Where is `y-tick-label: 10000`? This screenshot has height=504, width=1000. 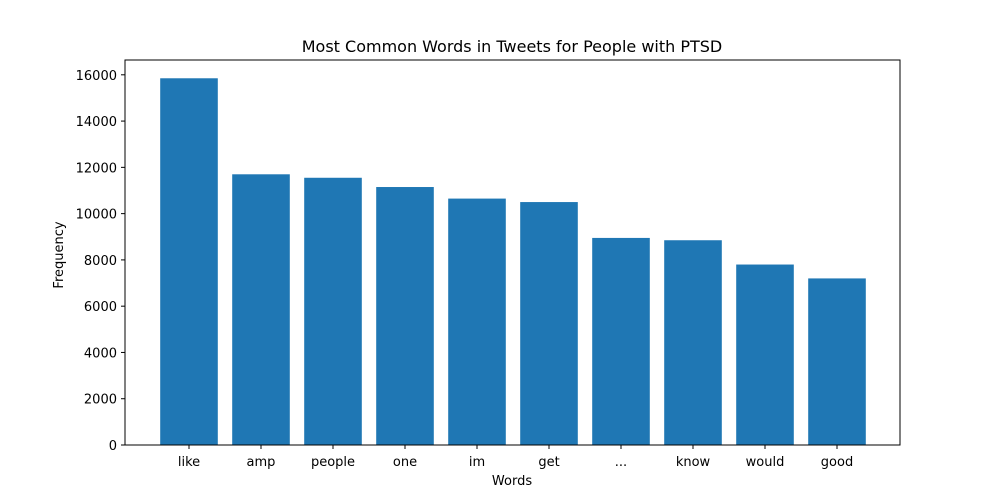 y-tick-label: 10000 is located at coordinates (96, 215).